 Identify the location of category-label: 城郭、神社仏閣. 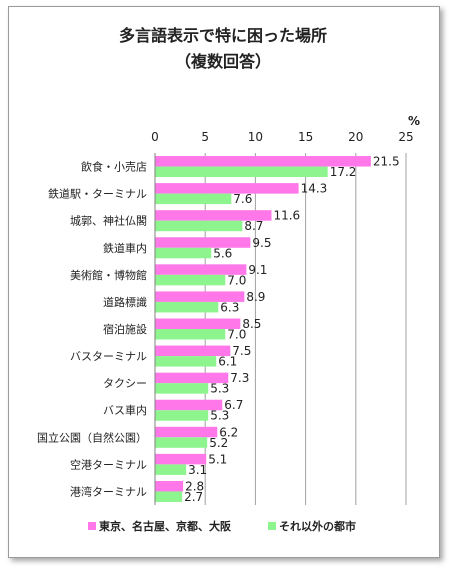
(108, 221).